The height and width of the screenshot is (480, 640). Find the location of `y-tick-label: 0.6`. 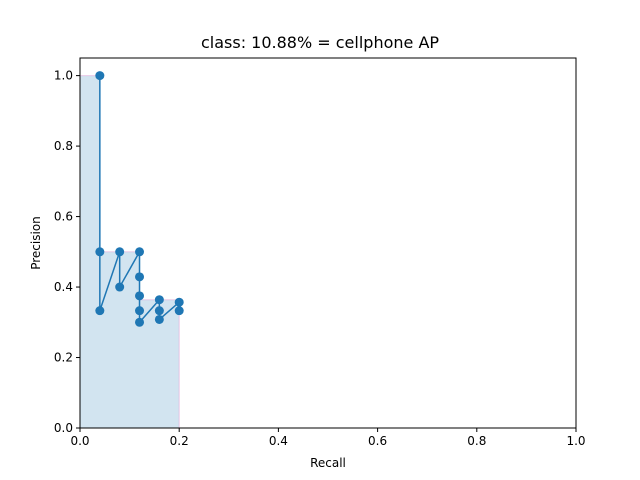

y-tick-label: 0.6 is located at coordinates (63, 217).